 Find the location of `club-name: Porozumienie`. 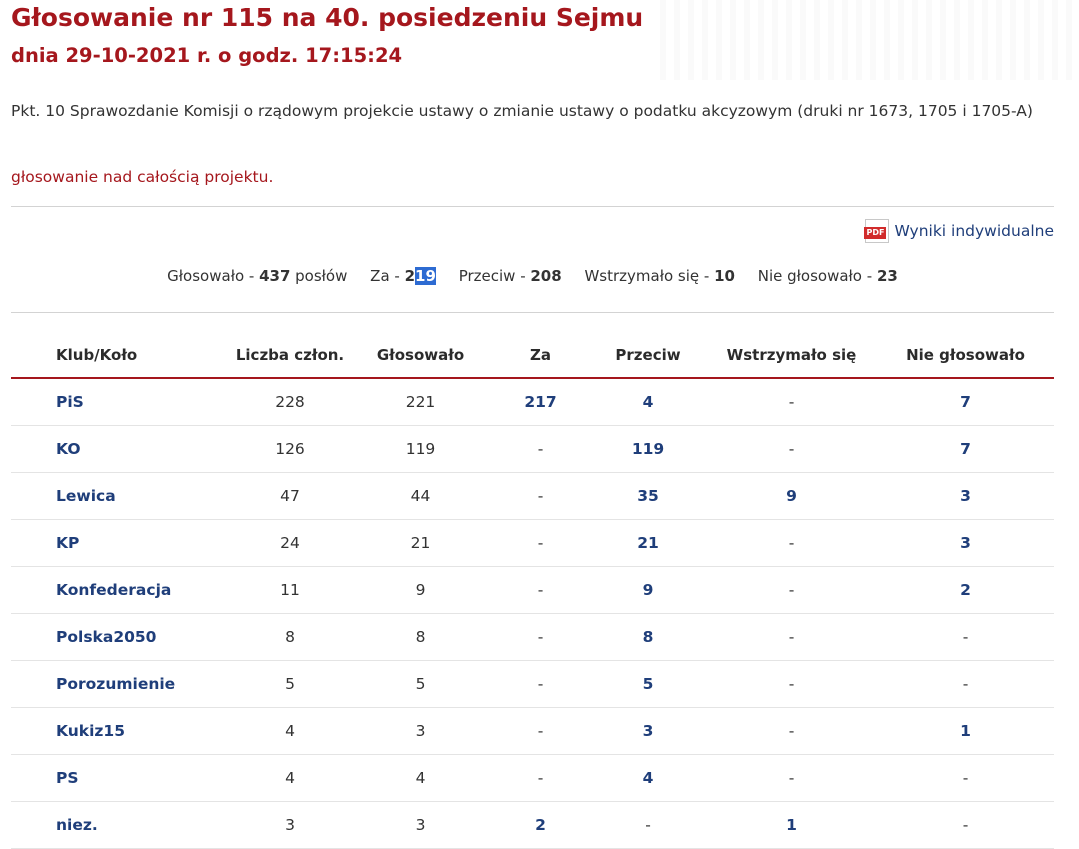

club-name: Porozumienie is located at coordinates (120, 684).